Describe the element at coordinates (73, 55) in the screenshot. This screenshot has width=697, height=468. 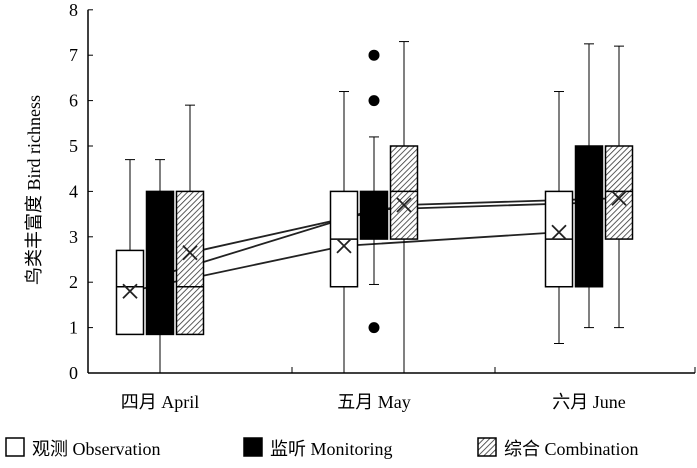
I see `y-tick-label: 7` at that location.